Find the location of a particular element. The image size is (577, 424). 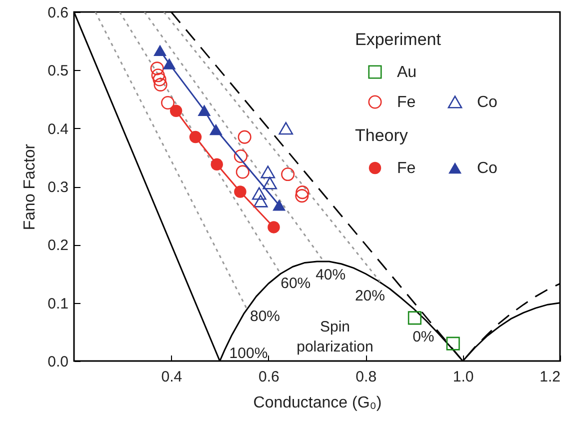

annotation: 40% is located at coordinates (331, 275).